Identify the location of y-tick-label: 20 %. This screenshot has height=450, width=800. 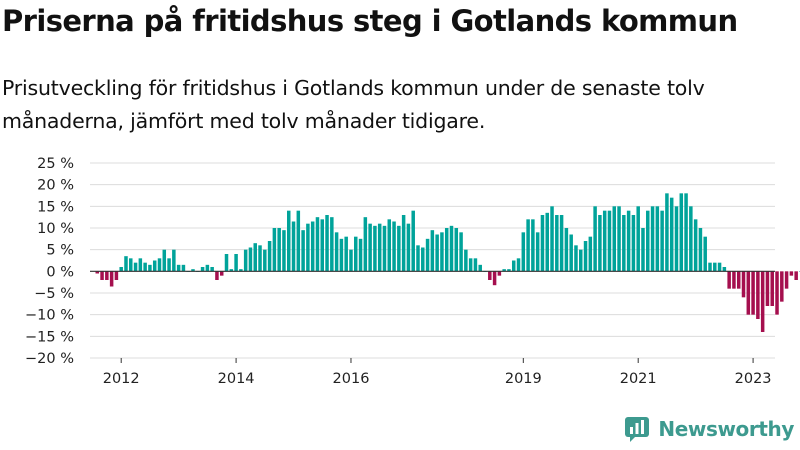
(55, 186).